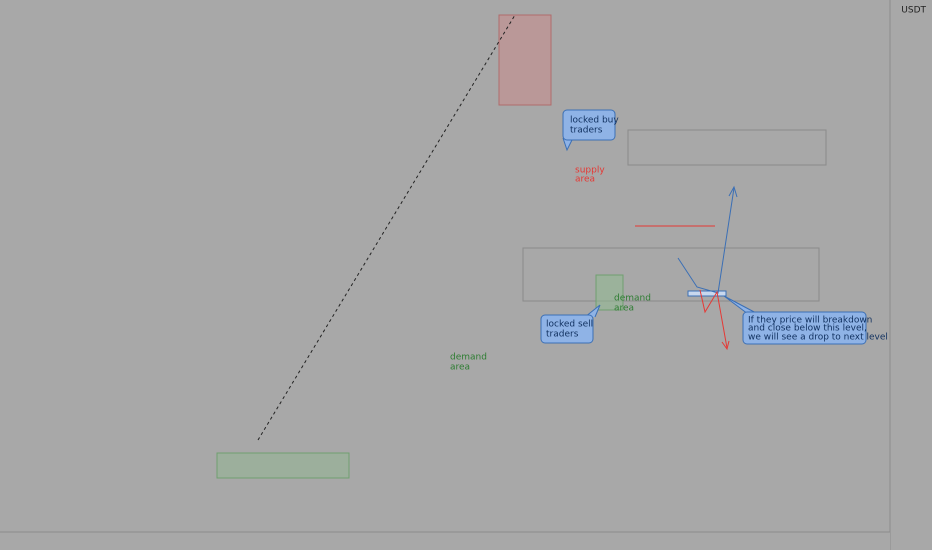 The height and width of the screenshot is (550, 932). I want to click on target-box, so click(727, 147).